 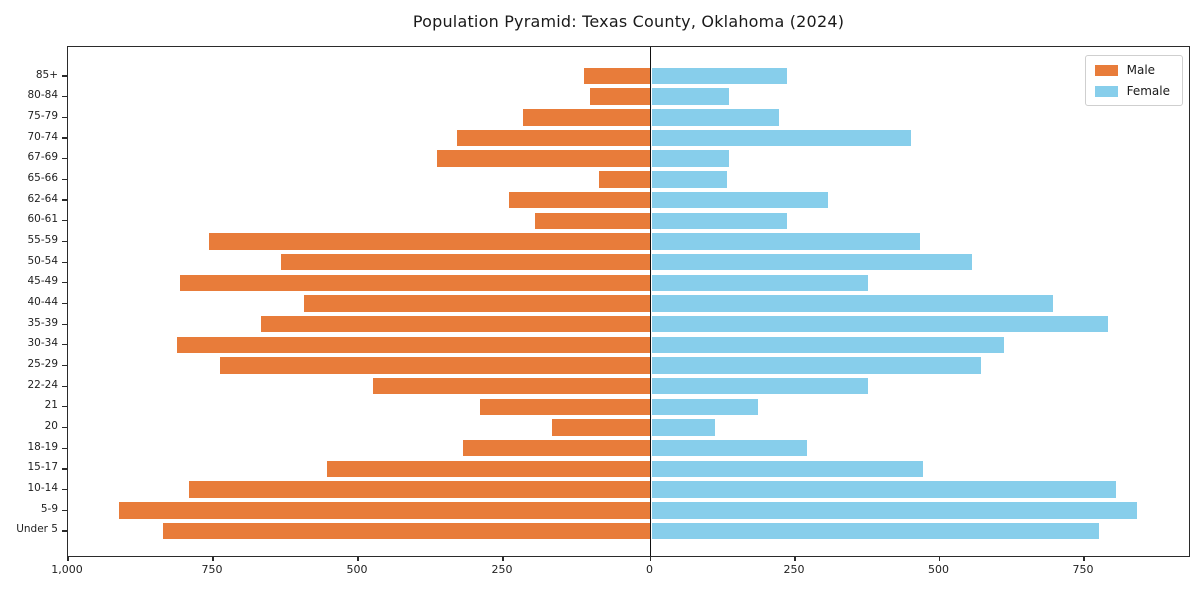 I want to click on y-axis-label-22-24: 22-24, so click(x=42, y=384).